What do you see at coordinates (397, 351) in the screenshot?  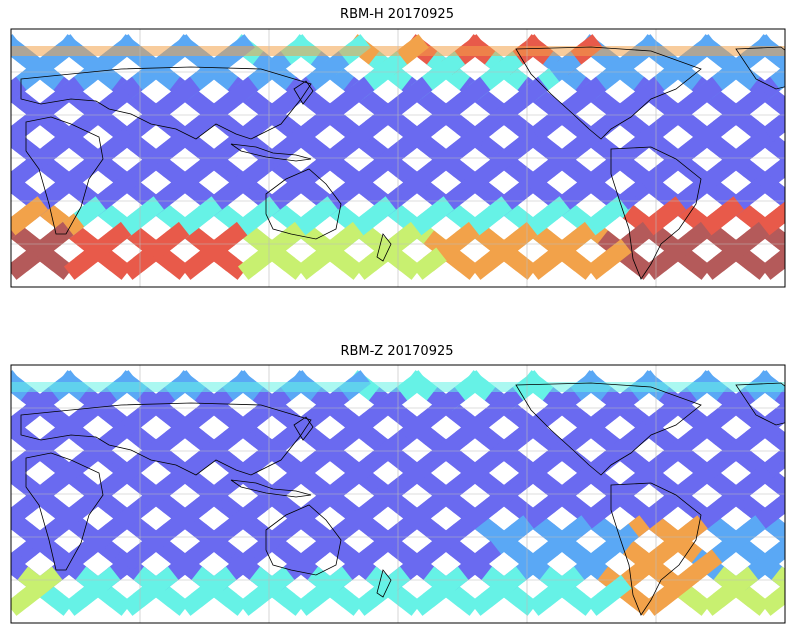 I see `panel-2-title: RBM-Z 20170925` at bounding box center [397, 351].